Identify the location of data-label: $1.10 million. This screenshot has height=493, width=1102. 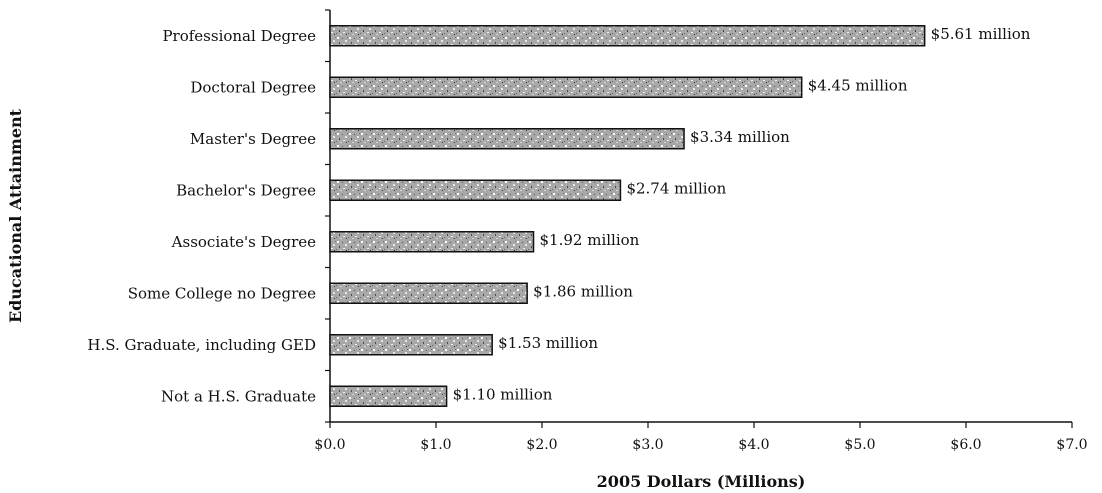
(503, 394).